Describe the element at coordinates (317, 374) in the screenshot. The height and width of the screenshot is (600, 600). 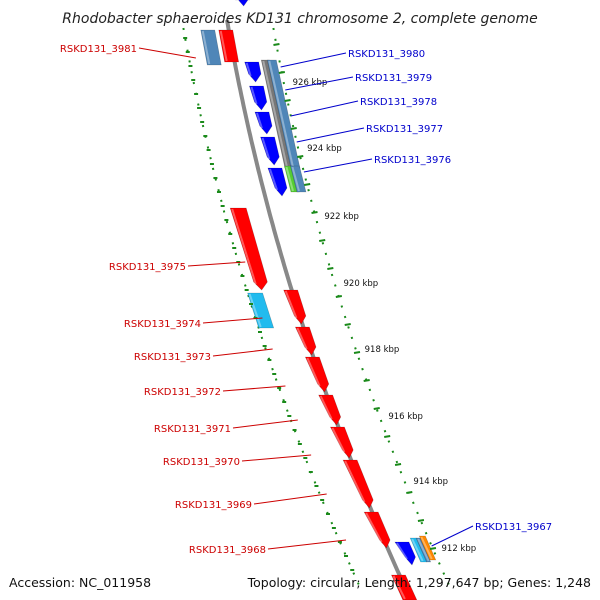
I see `gene-block-red-c` at that location.